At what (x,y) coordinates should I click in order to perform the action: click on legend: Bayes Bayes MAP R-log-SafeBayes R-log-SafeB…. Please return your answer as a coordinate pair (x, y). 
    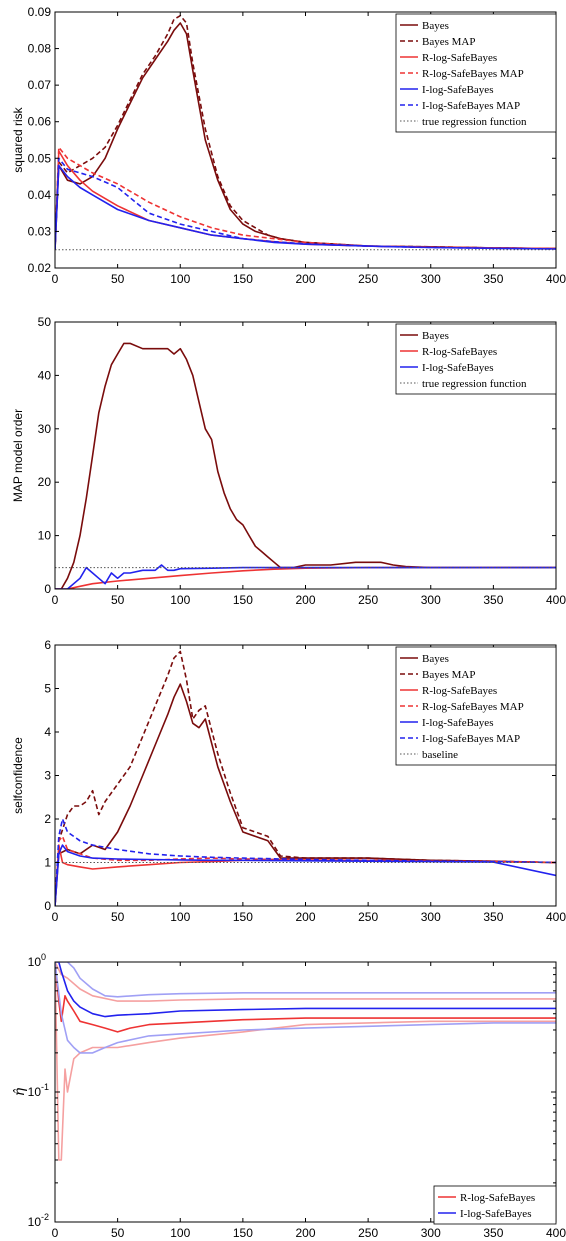
    Looking at the image, I should click on (476, 73).